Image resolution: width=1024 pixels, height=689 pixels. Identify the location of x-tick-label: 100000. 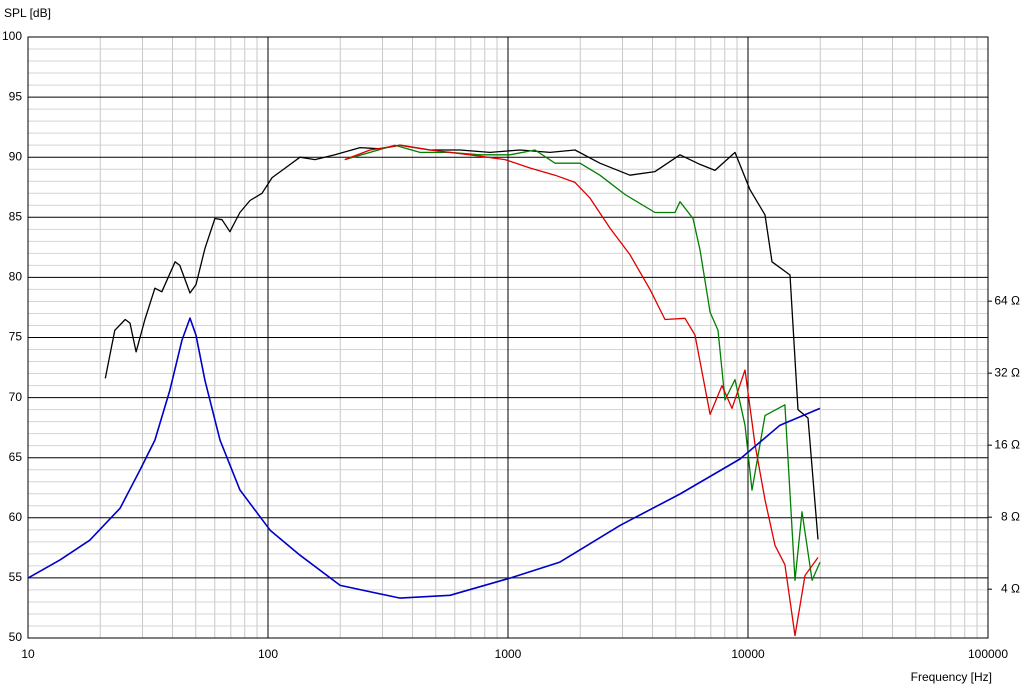
(988, 654).